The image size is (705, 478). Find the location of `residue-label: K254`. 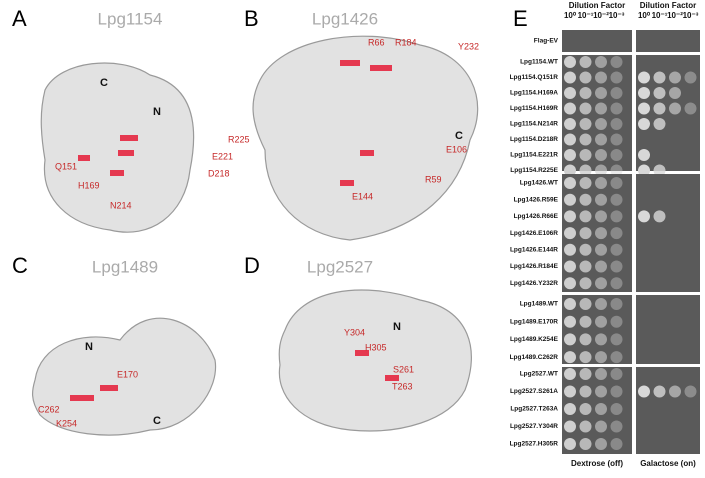

residue-label: K254 is located at coordinates (66, 423).